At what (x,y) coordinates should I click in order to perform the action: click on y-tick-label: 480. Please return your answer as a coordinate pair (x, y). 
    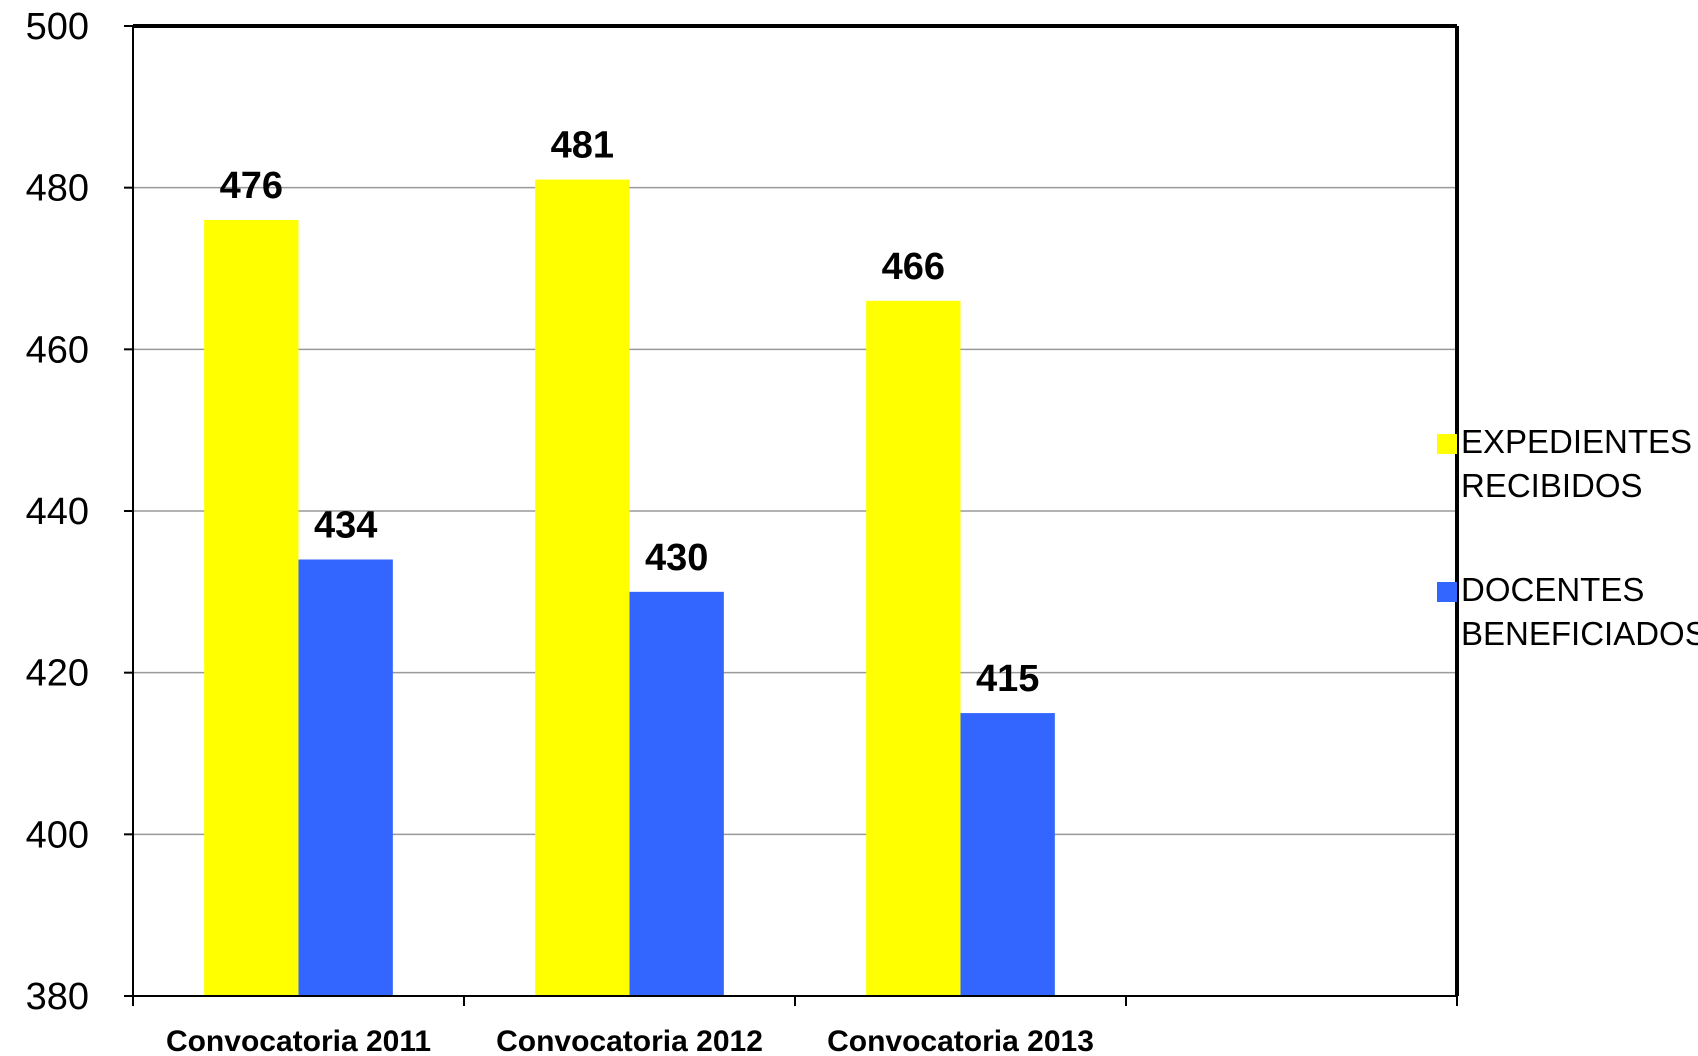
    Looking at the image, I should click on (57, 189).